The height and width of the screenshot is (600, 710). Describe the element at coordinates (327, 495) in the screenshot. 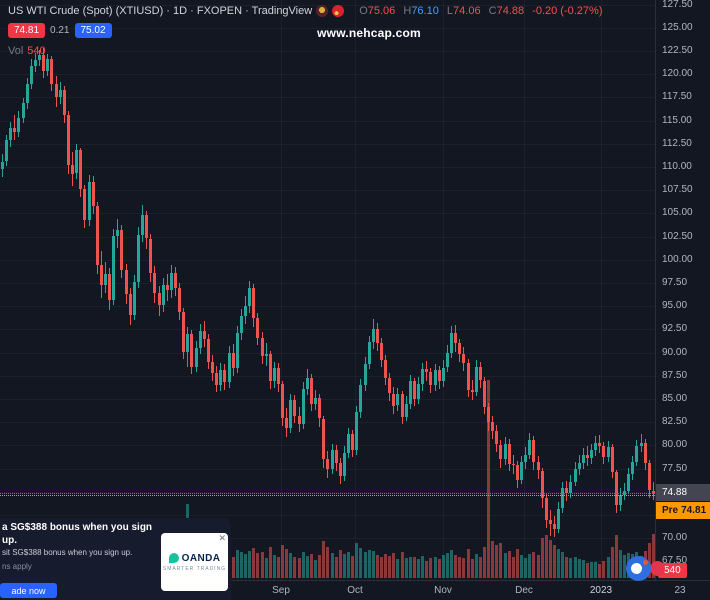

I see `premarket-price-line` at that location.